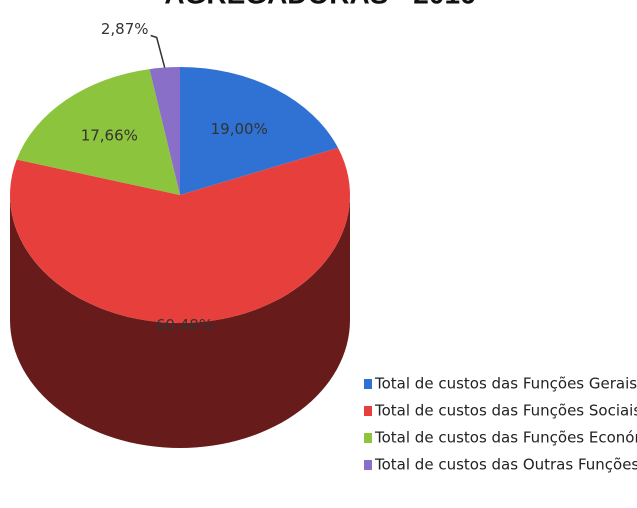  I want to click on data-label: 17,66%, so click(109, 136).